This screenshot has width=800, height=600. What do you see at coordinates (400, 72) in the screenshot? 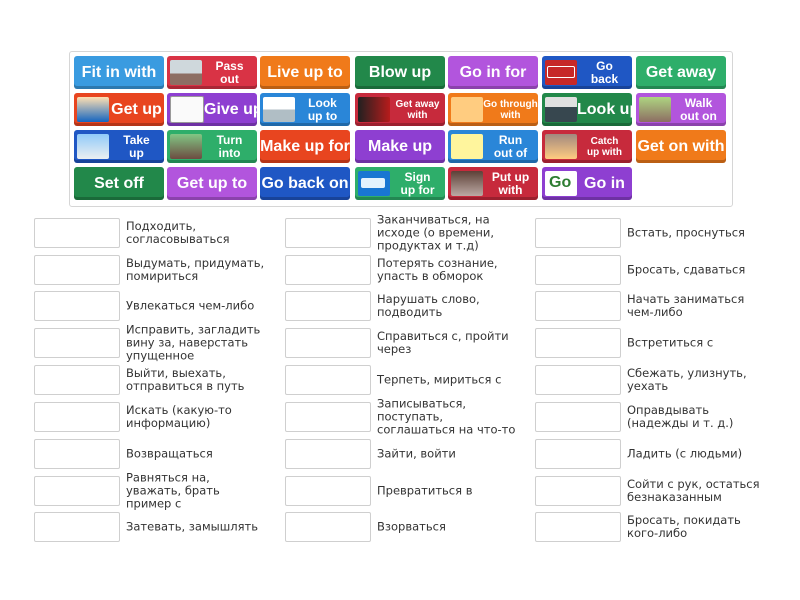
I see `answer-tile: Blow up` at bounding box center [400, 72].